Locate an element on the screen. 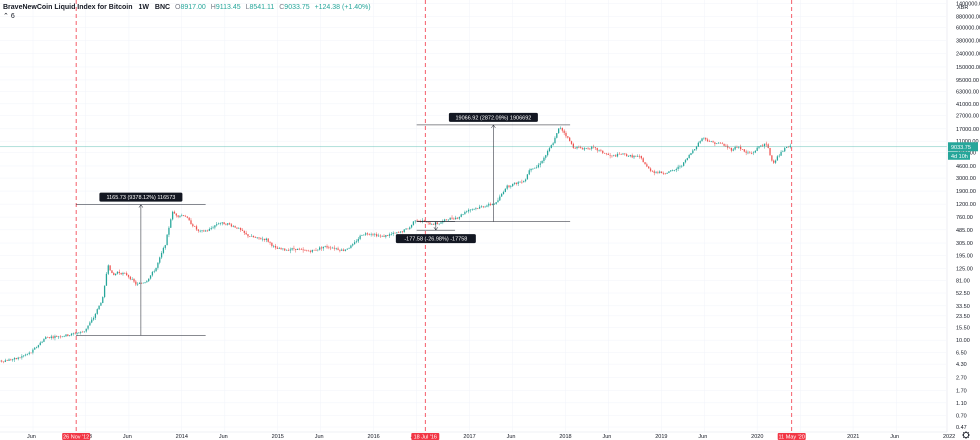 This screenshot has height=440, width=980. halving-date-tag: 11 May '20 is located at coordinates (791, 436).